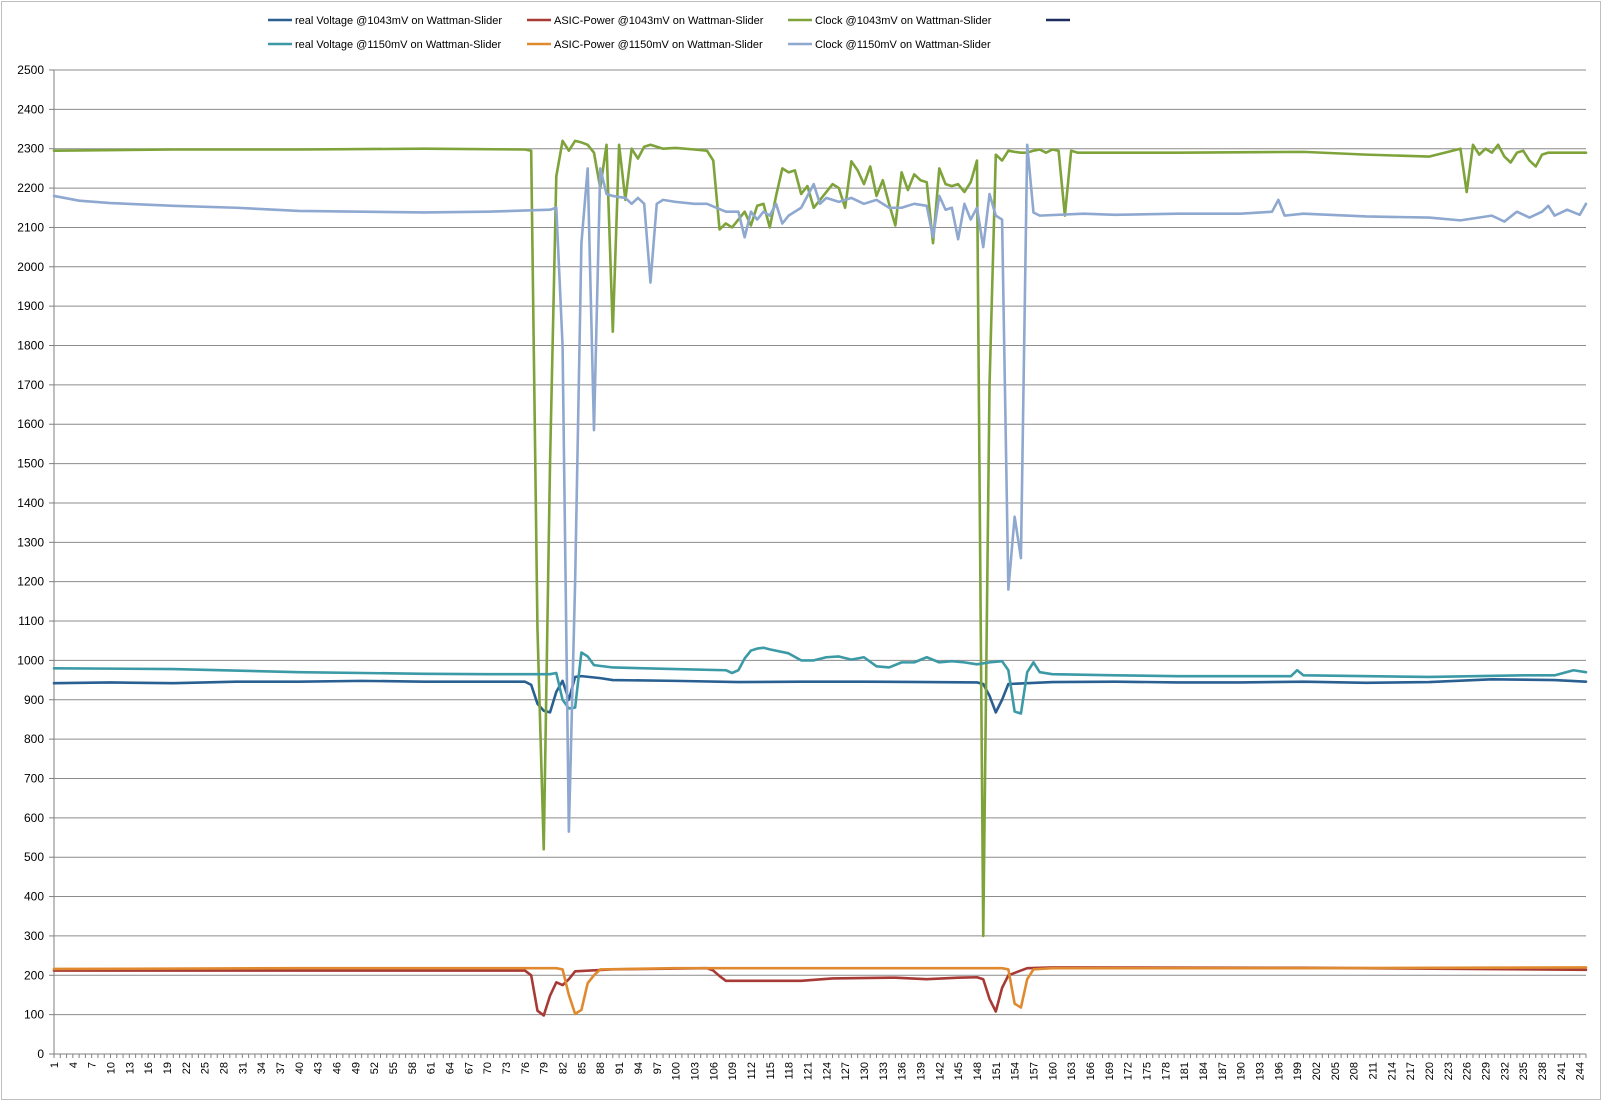  I want to click on x-tick-label: 124, so click(827, 1071).